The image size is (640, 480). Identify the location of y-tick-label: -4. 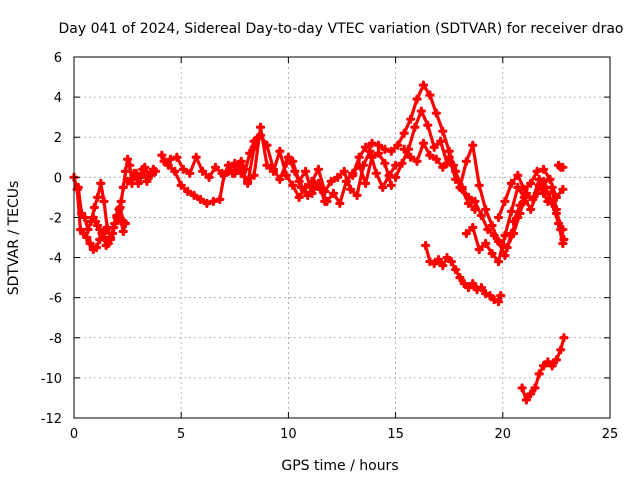
(55, 259).